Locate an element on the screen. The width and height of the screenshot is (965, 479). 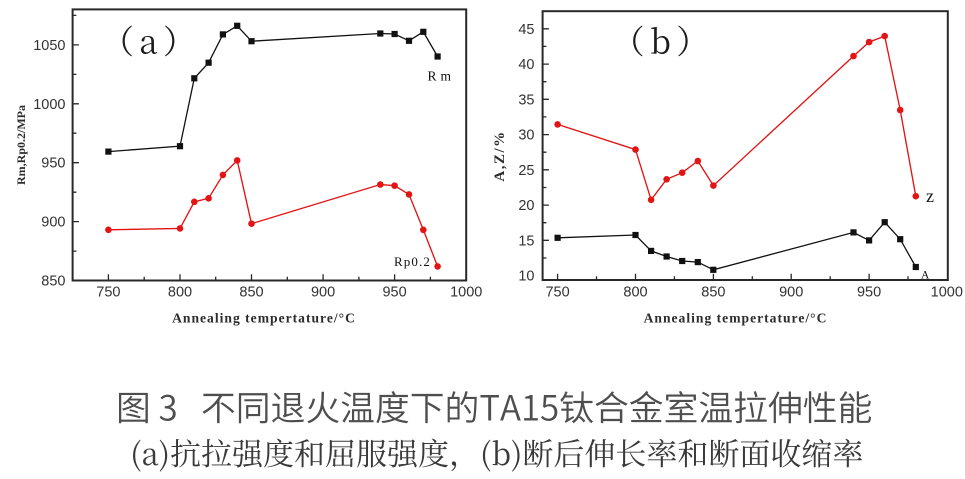
svg-text: Rp0.2 is located at coordinates (412, 261).